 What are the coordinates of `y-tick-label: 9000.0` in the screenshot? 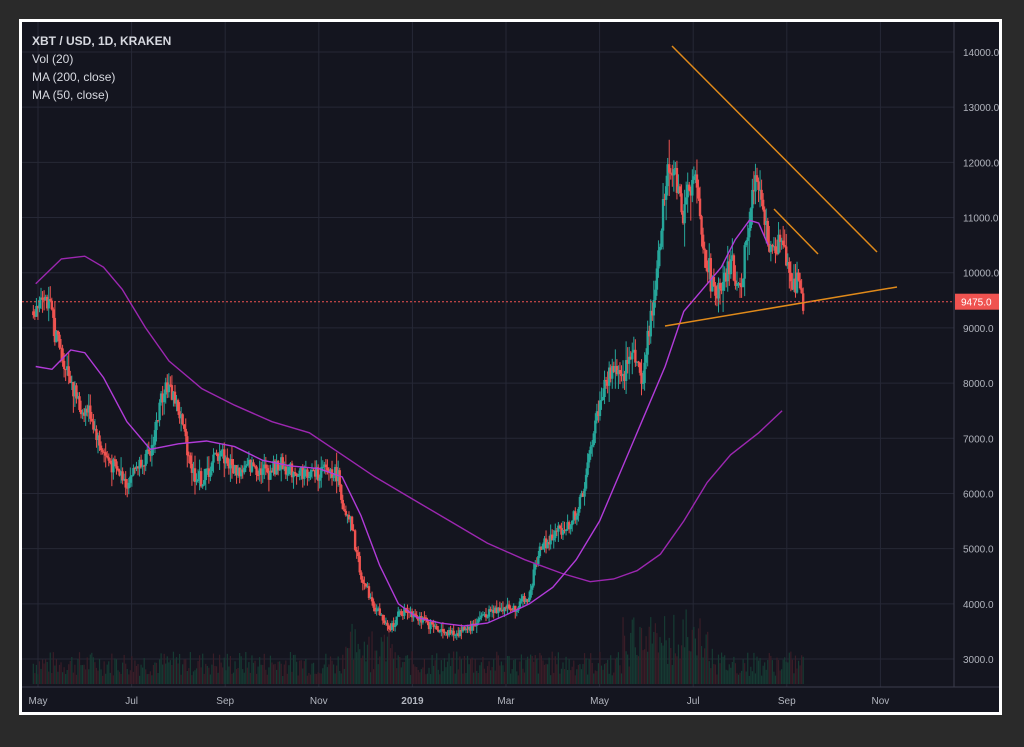 It's located at (978, 329).